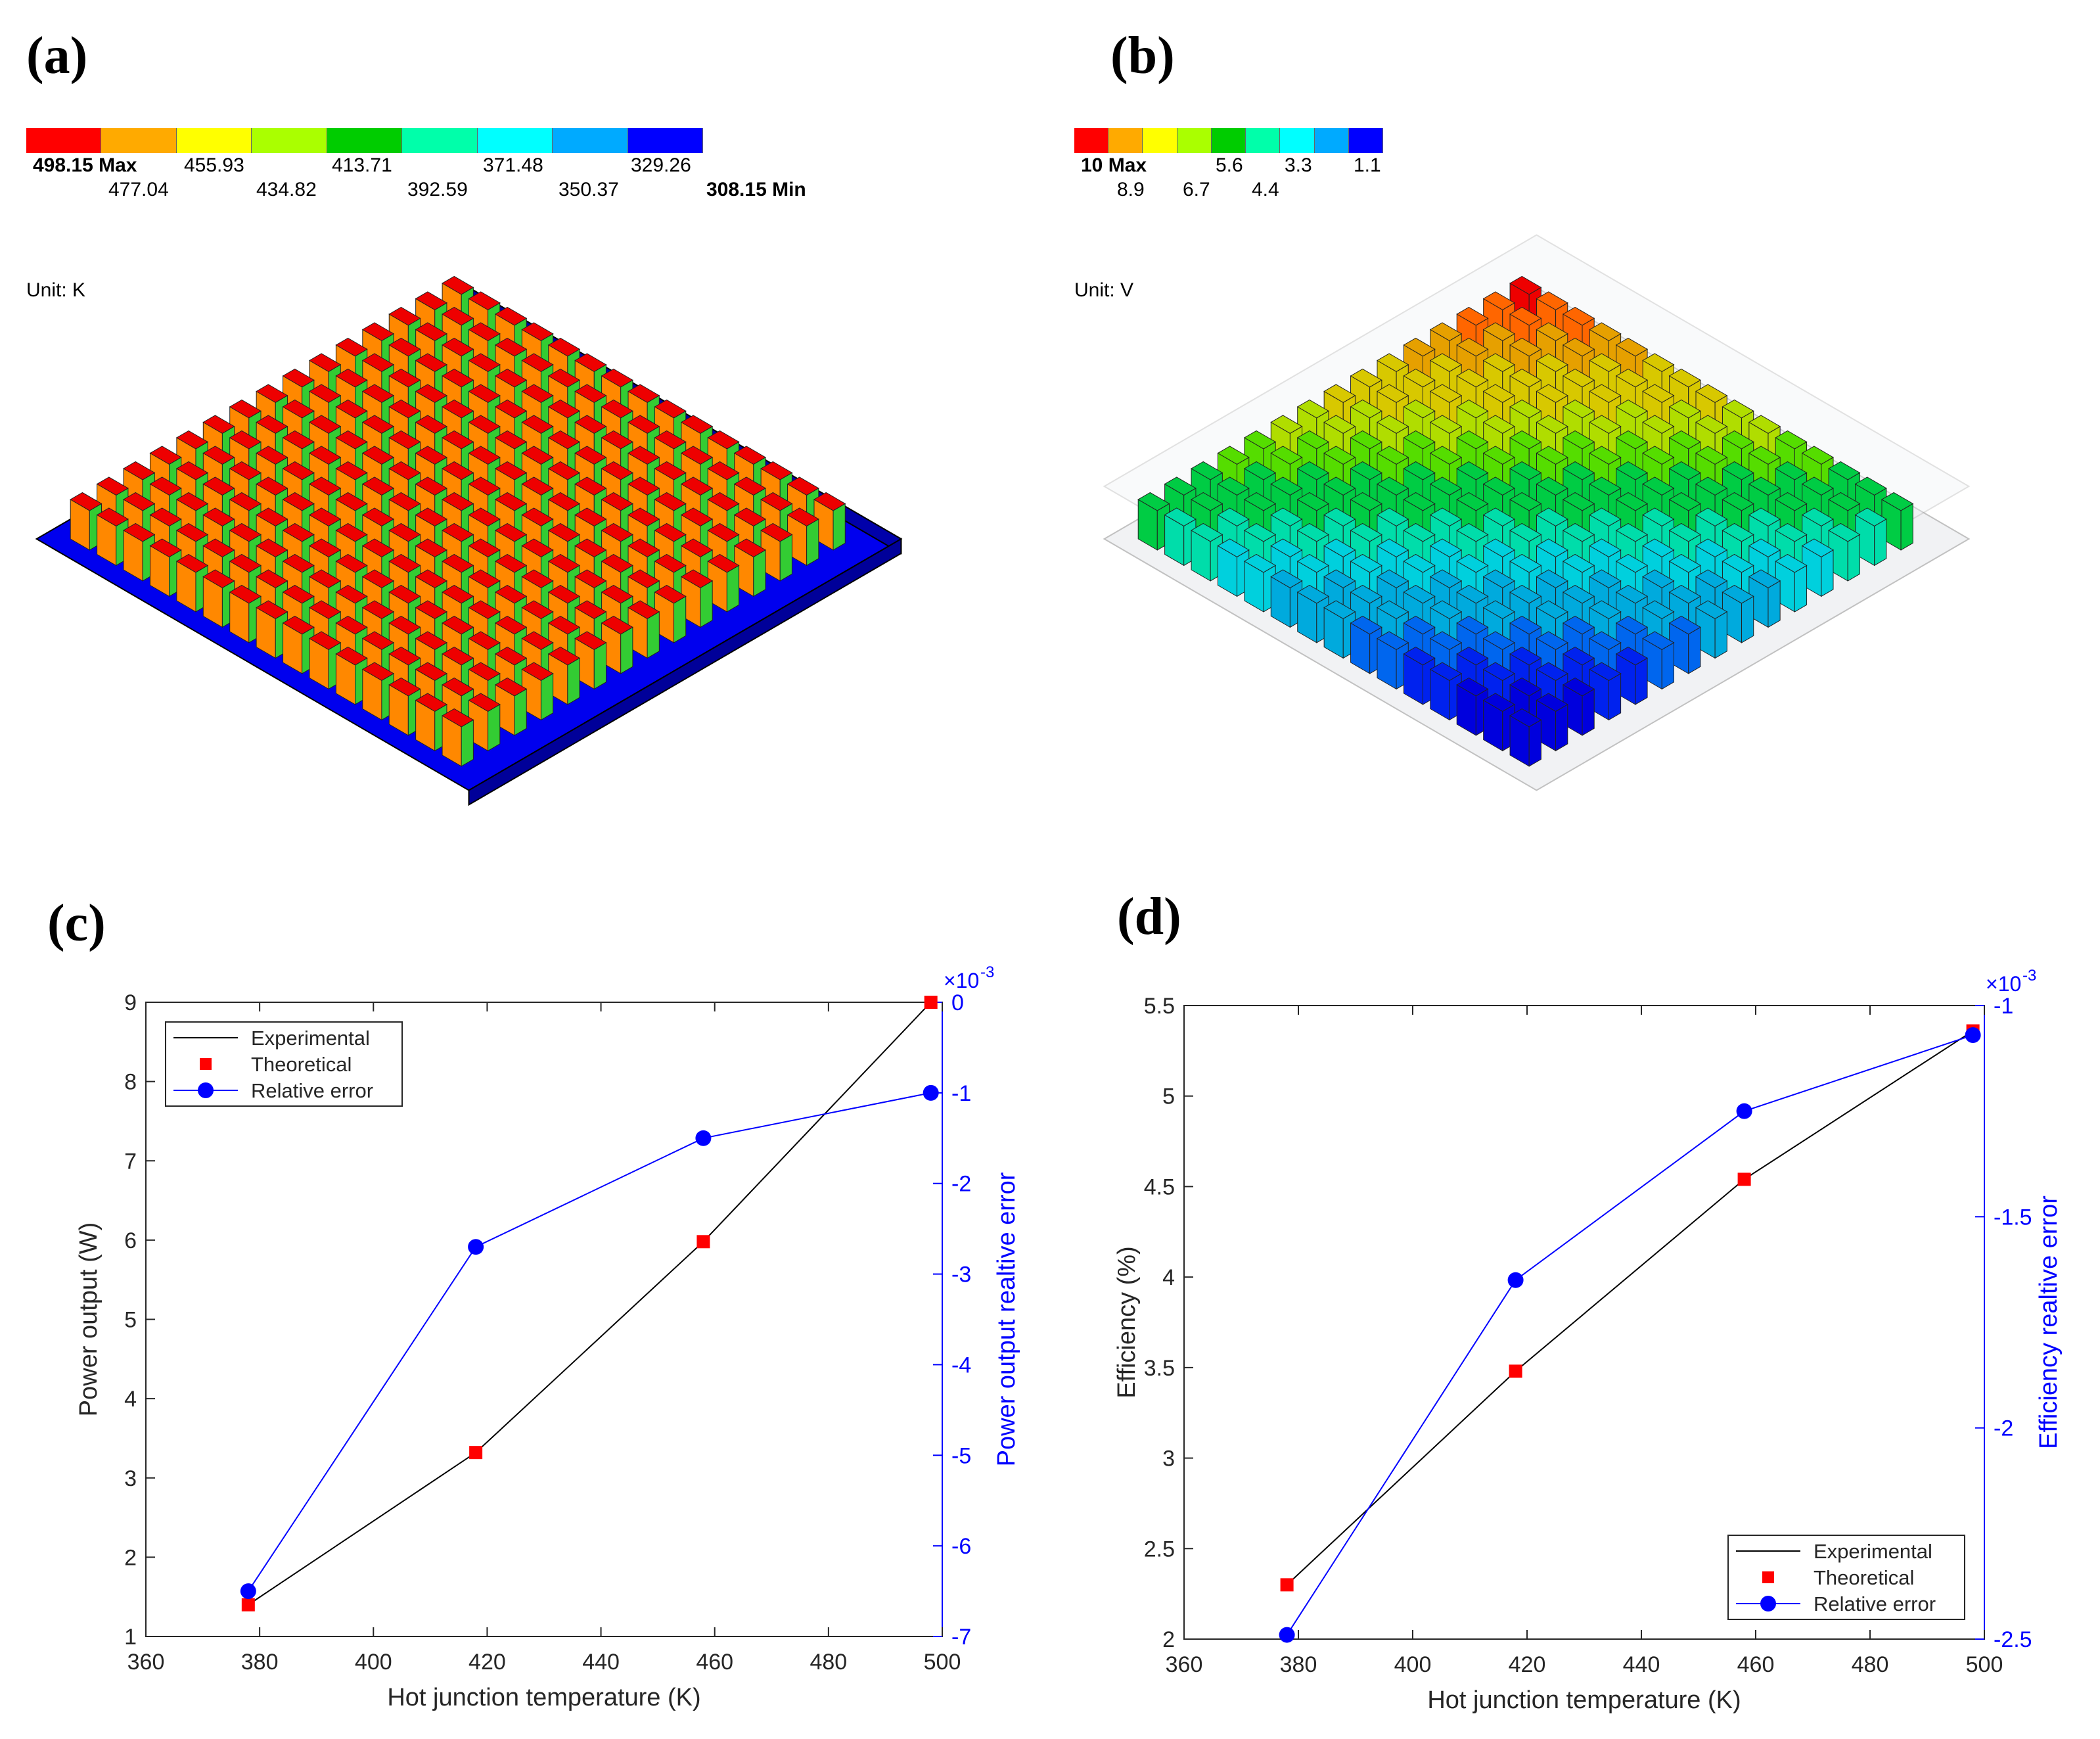  Describe the element at coordinates (601, 1662) in the screenshot. I see `x-tick-label: 440` at that location.